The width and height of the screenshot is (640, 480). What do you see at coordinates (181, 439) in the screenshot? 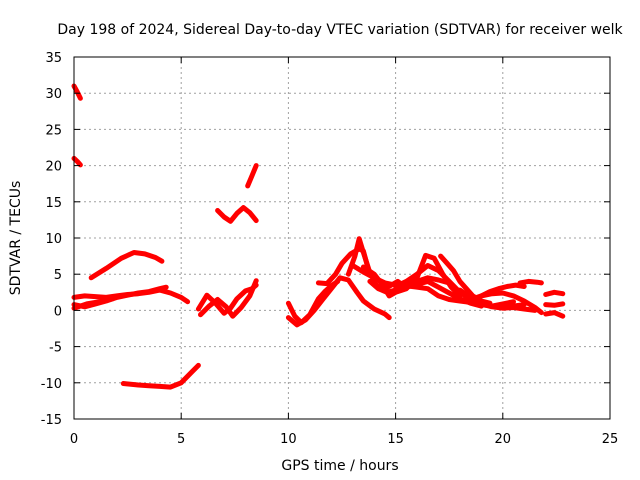
I see `x-tick-label: 5` at bounding box center [181, 439].